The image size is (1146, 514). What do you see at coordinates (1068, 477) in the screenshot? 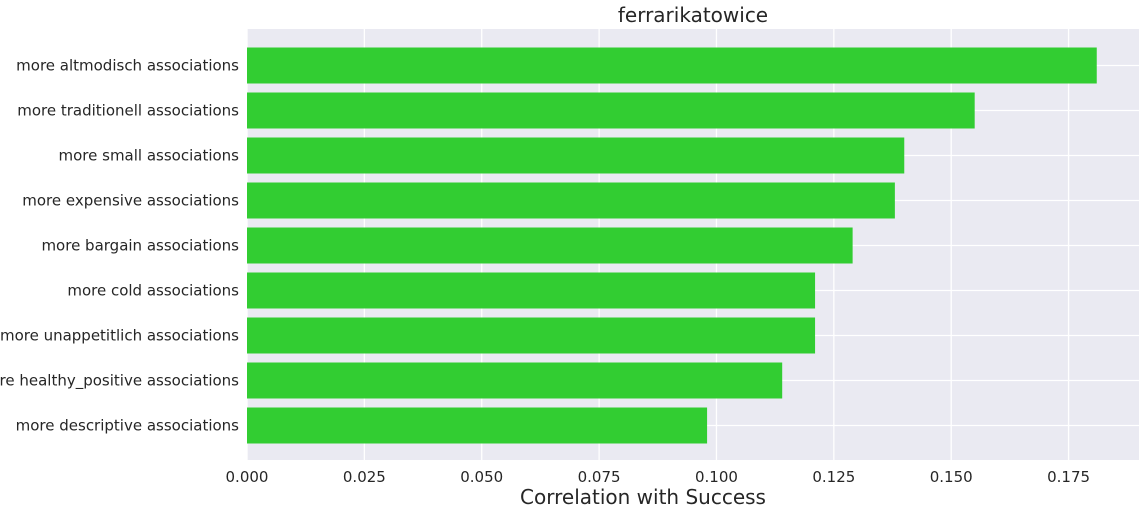
I see `x-tick-label: 0.175` at bounding box center [1068, 477].